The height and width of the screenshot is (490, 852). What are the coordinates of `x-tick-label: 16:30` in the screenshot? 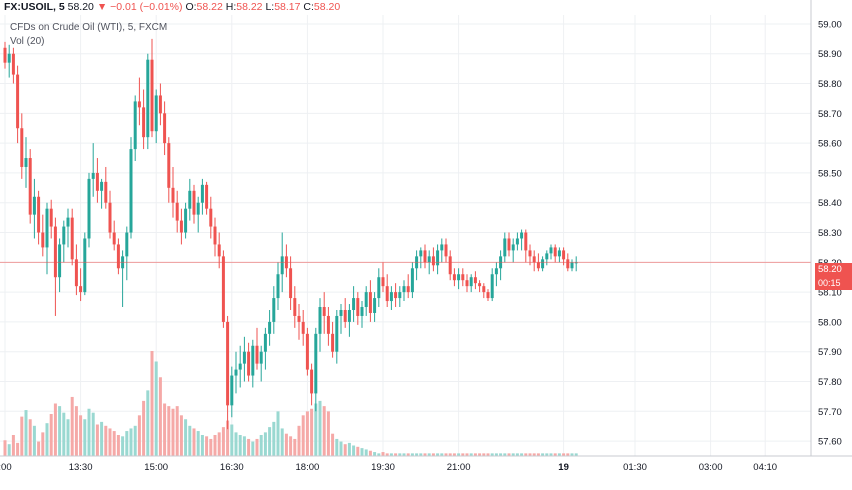 It's located at (232, 467).